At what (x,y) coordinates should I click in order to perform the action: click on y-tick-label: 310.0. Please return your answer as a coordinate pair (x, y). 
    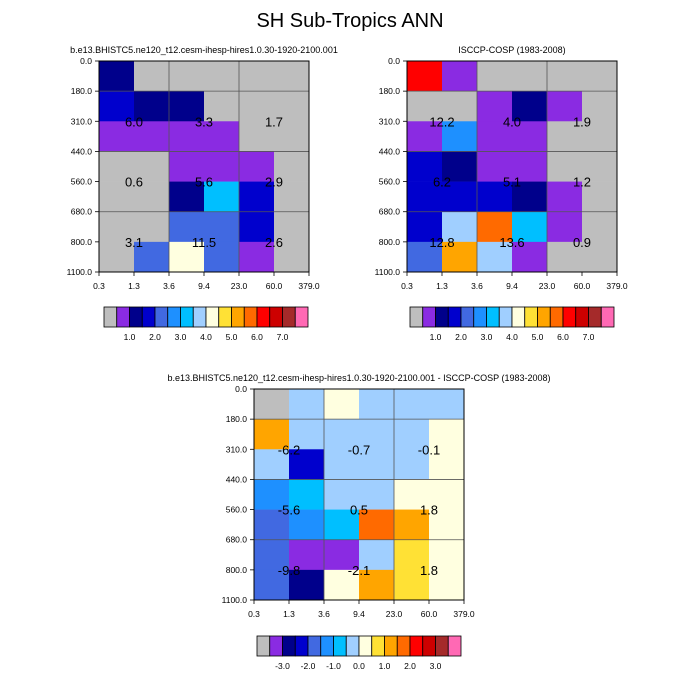
    Looking at the image, I should click on (82, 121).